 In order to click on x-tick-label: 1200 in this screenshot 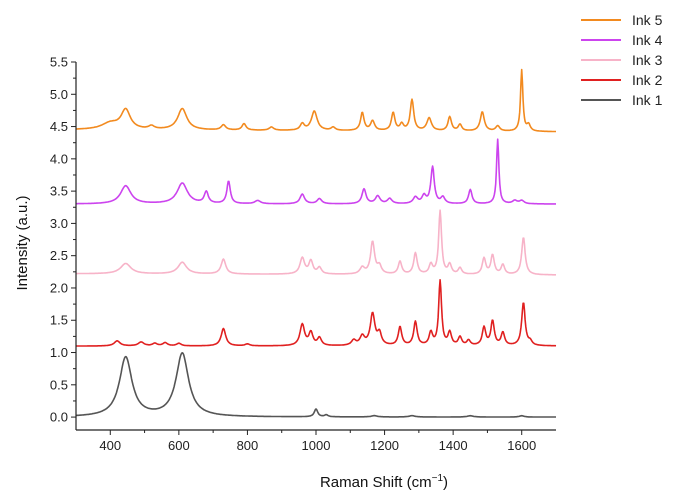, I will do `click(384, 445)`.